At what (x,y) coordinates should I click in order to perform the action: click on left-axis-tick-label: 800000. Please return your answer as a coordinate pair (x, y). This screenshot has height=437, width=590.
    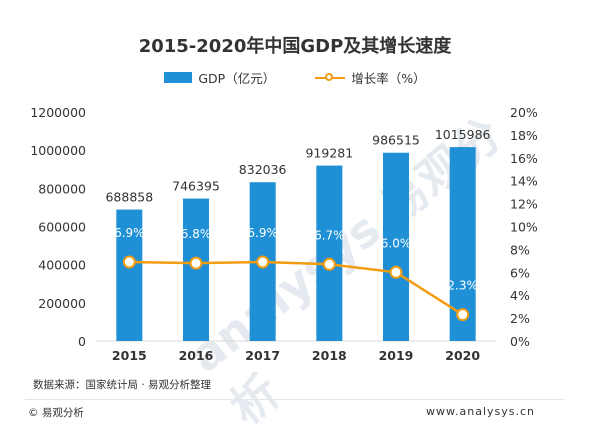
    Looking at the image, I should click on (62, 188).